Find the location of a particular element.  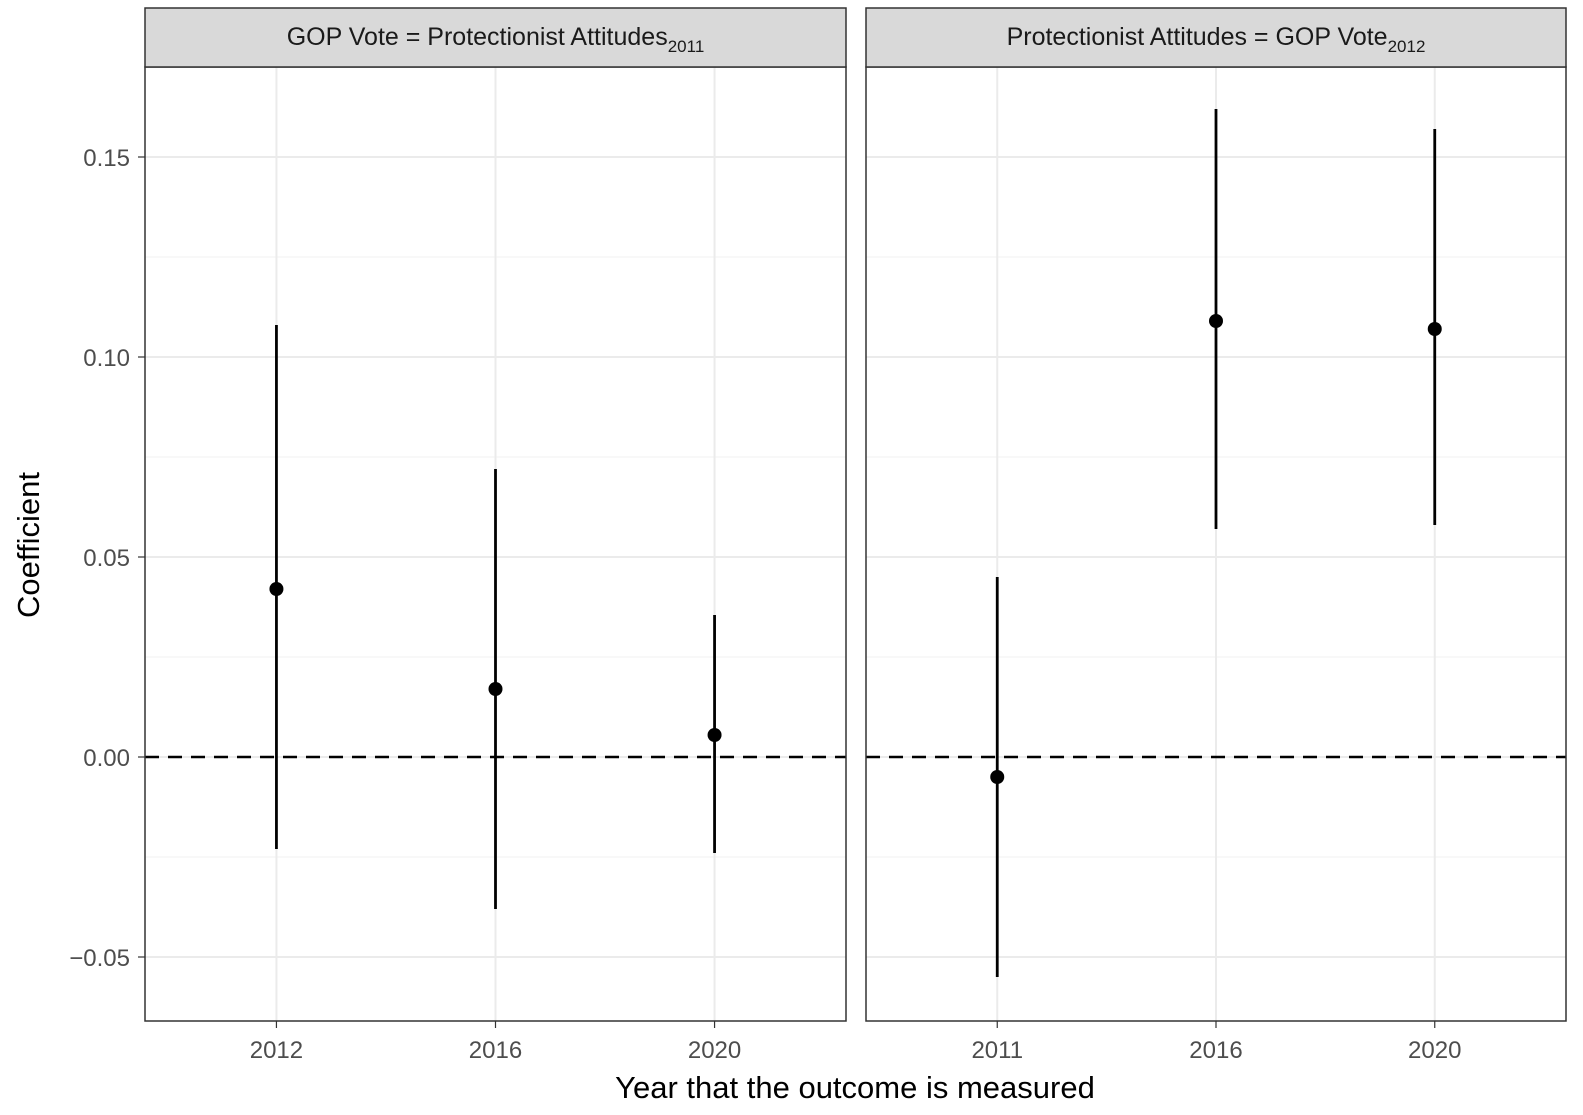

facet-strip-label: Protectionist Attitudes = GOP Vote2012 is located at coordinates (1216, 39).